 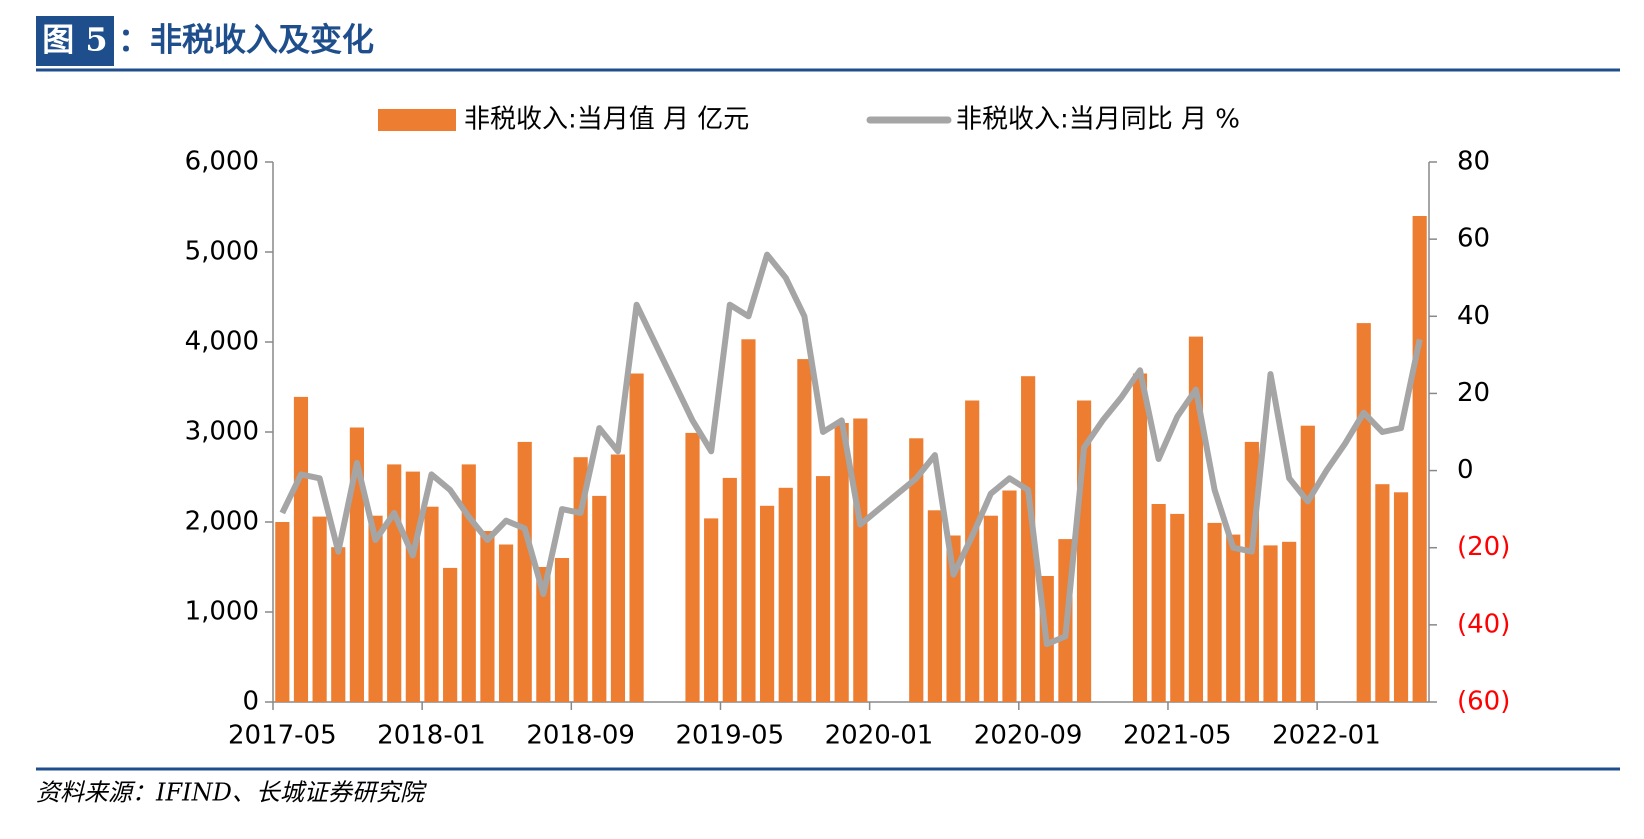 I want to click on y-tick-label: 2,000, so click(x=222, y=522).